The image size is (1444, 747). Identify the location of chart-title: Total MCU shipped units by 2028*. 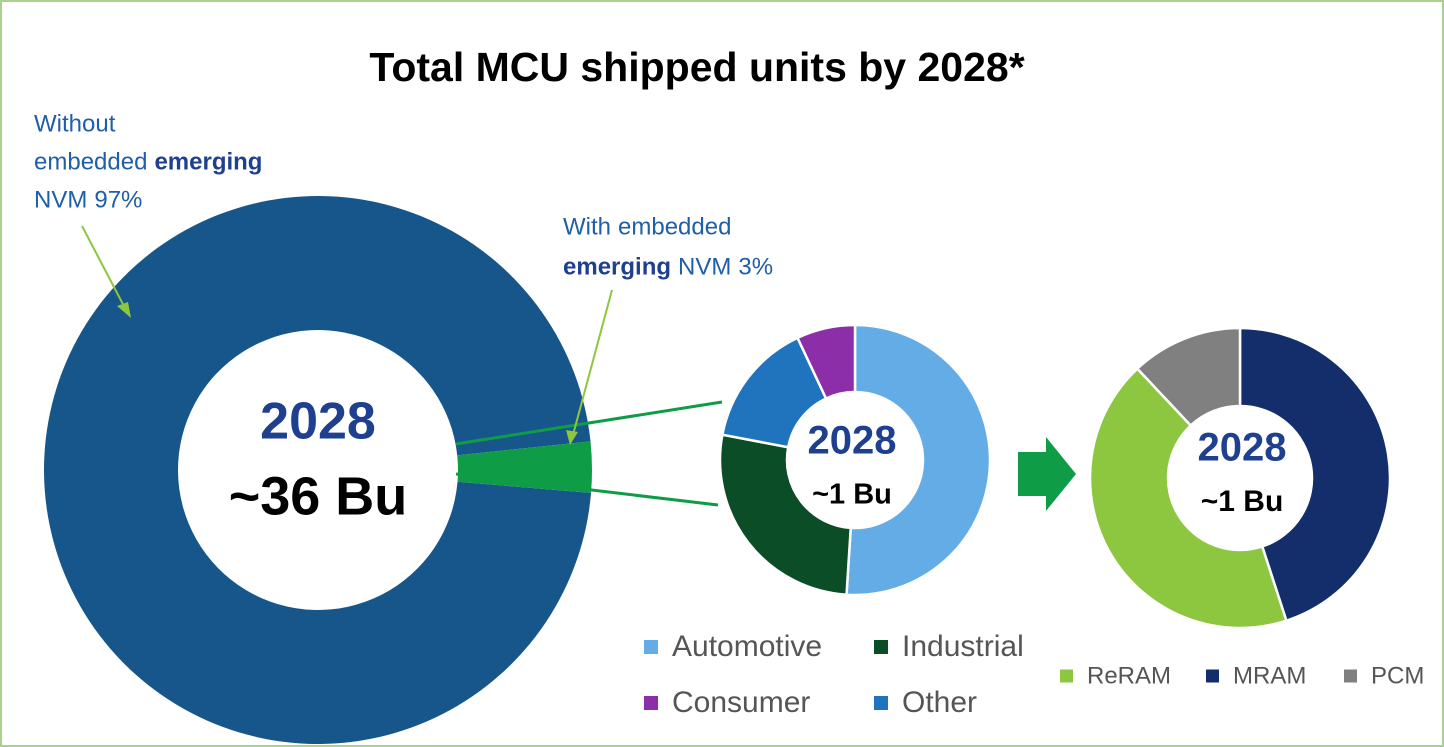
(696, 67).